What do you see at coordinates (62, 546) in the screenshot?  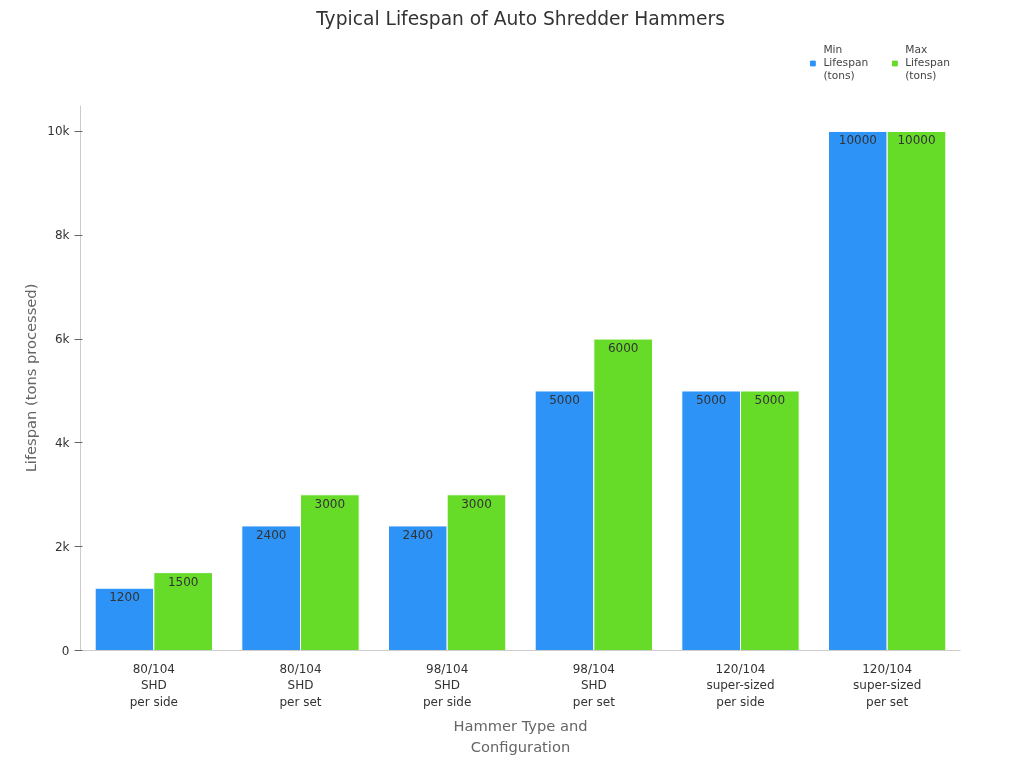 I see `y-tick-label: 2k` at bounding box center [62, 546].